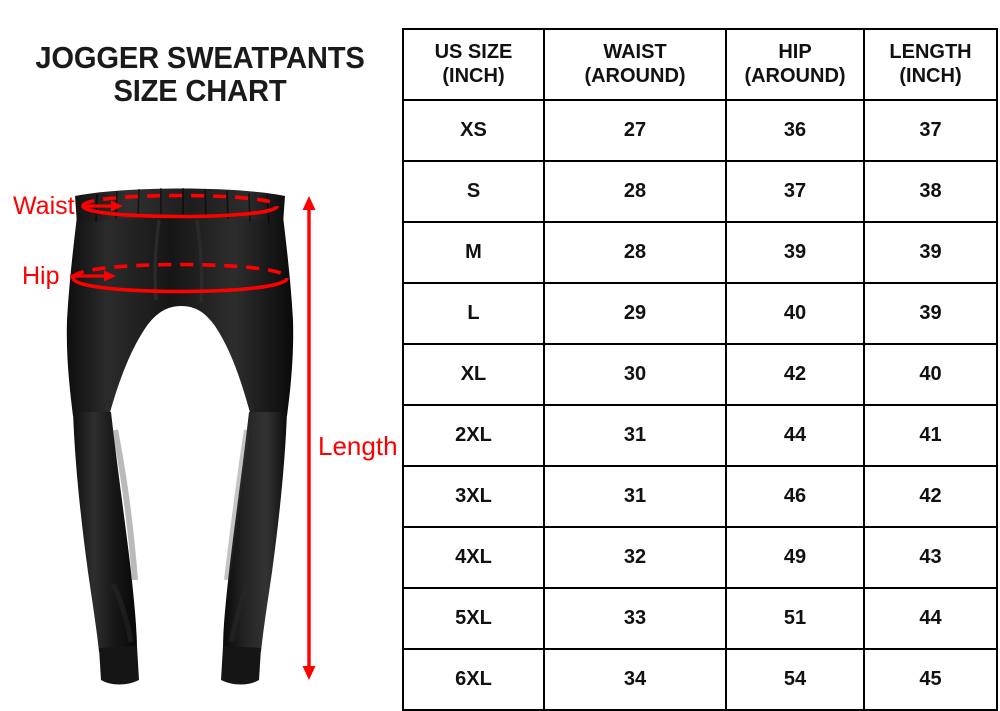  What do you see at coordinates (239, 613) in the screenshot?
I see `right-calf-fold` at bounding box center [239, 613].